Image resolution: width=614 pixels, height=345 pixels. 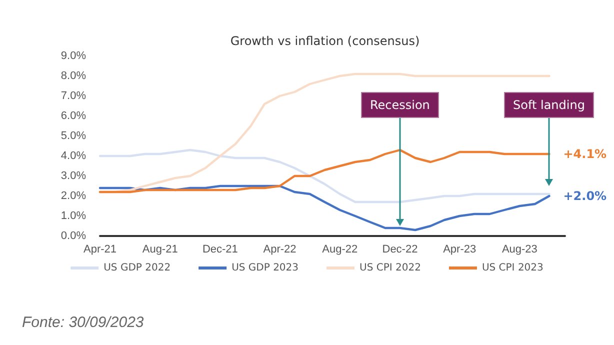 What do you see at coordinates (73, 216) in the screenshot?
I see `y-tick-label: 1.0%` at bounding box center [73, 216].